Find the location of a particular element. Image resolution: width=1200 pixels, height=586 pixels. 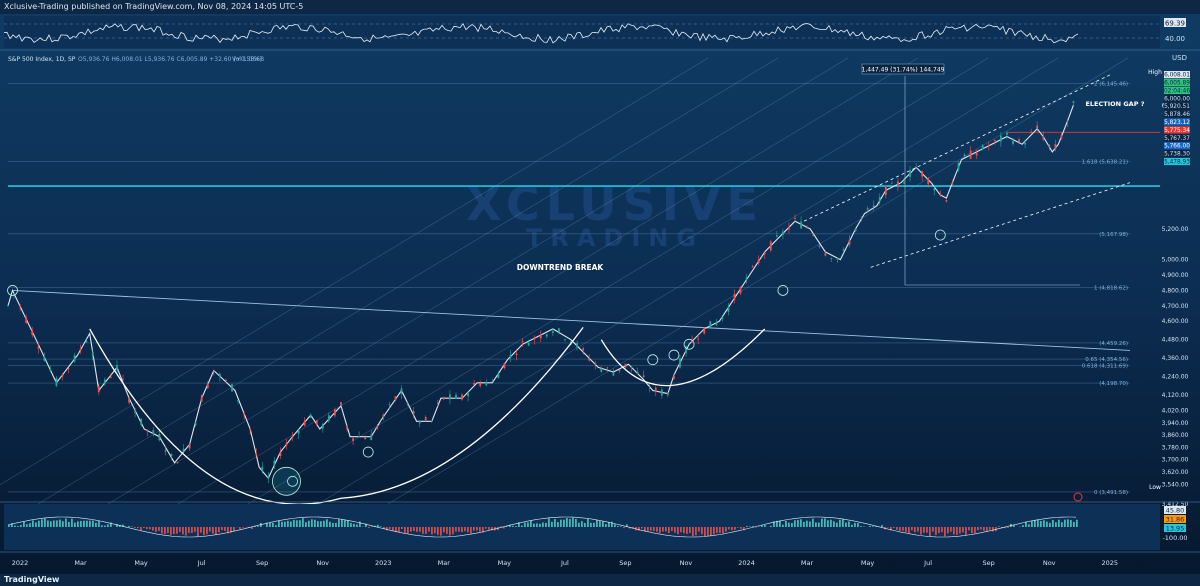

rsi-line is located at coordinates (541, 33).